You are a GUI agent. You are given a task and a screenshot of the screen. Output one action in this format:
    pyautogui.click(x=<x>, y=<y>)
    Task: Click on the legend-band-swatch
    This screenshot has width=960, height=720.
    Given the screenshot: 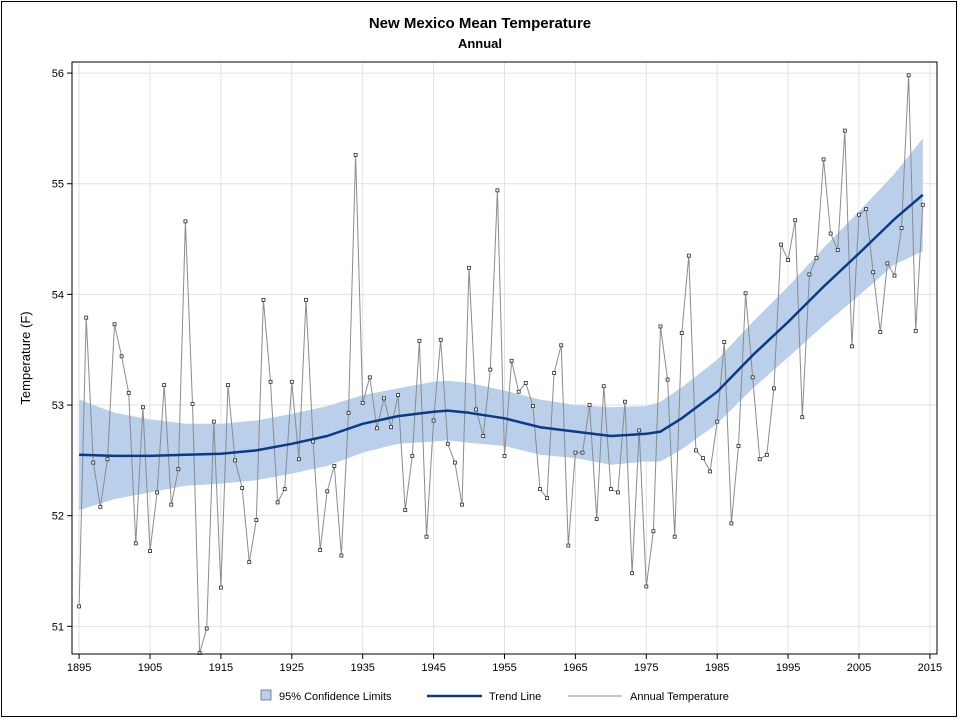 What is the action you would take?
    pyautogui.click(x=266, y=695)
    